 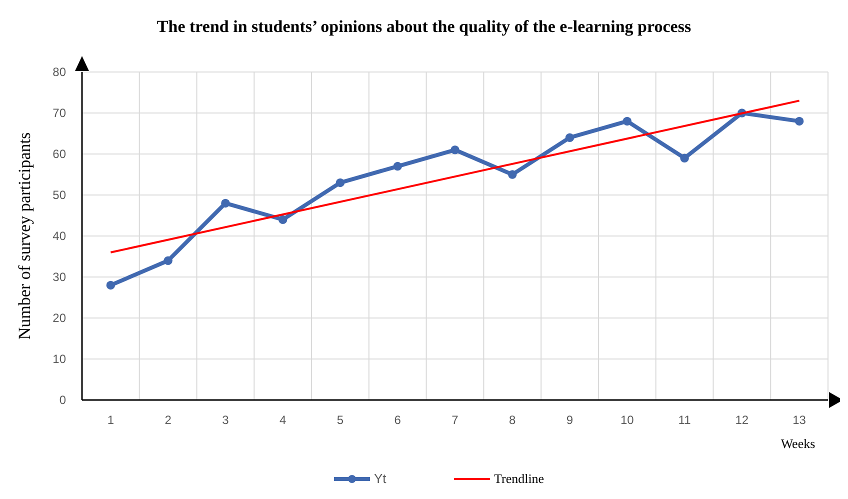 I want to click on x-tick-label: 3, so click(x=226, y=420).